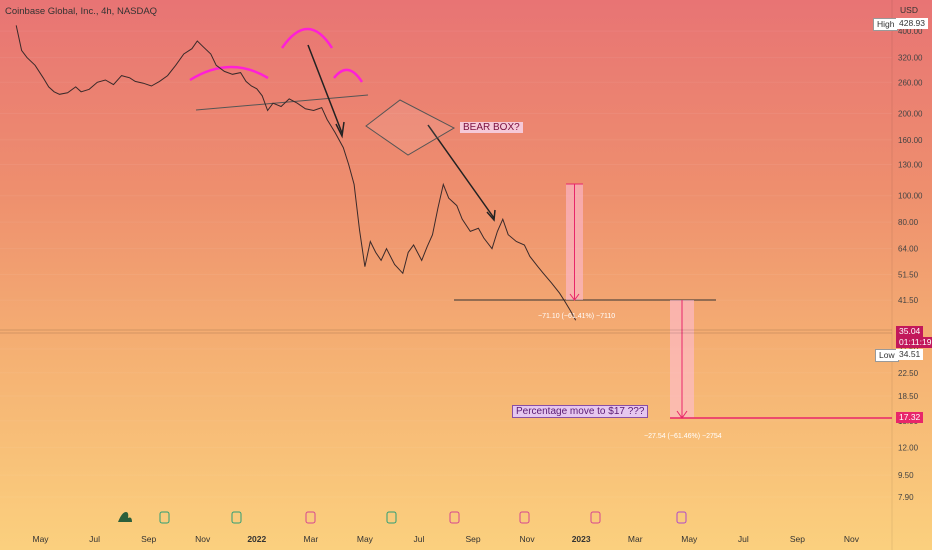  Describe the element at coordinates (910, 113) in the screenshot. I see `y-tick-label: 200.00` at that location.